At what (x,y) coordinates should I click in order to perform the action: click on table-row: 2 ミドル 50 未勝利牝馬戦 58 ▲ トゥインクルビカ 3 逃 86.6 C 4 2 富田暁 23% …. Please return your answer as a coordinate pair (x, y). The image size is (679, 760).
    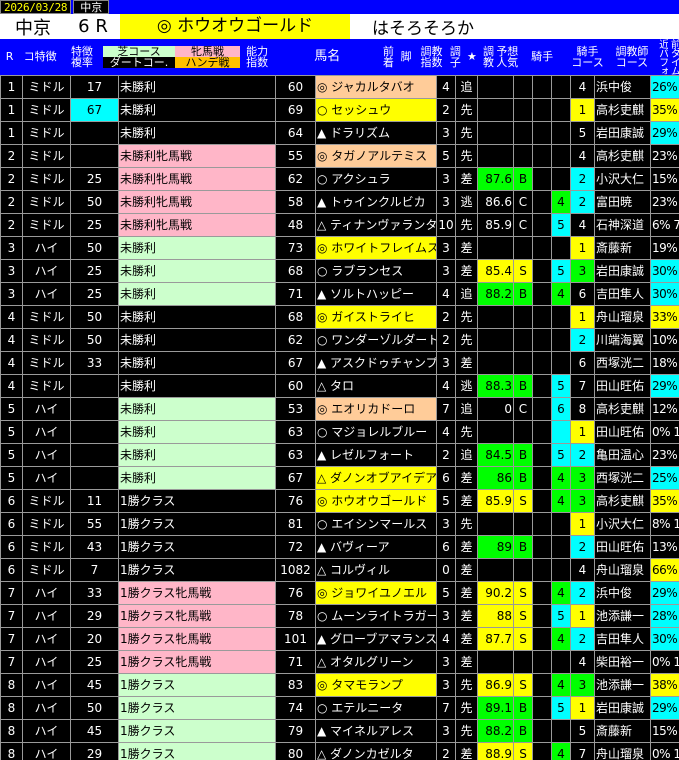
    Looking at the image, I should click on (339, 202).